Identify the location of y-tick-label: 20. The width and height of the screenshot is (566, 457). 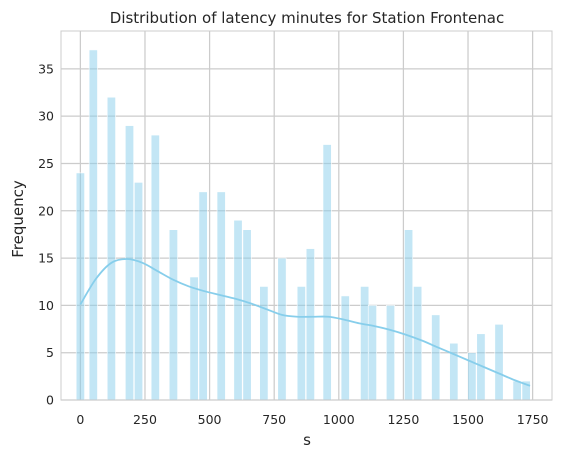
(46, 210).